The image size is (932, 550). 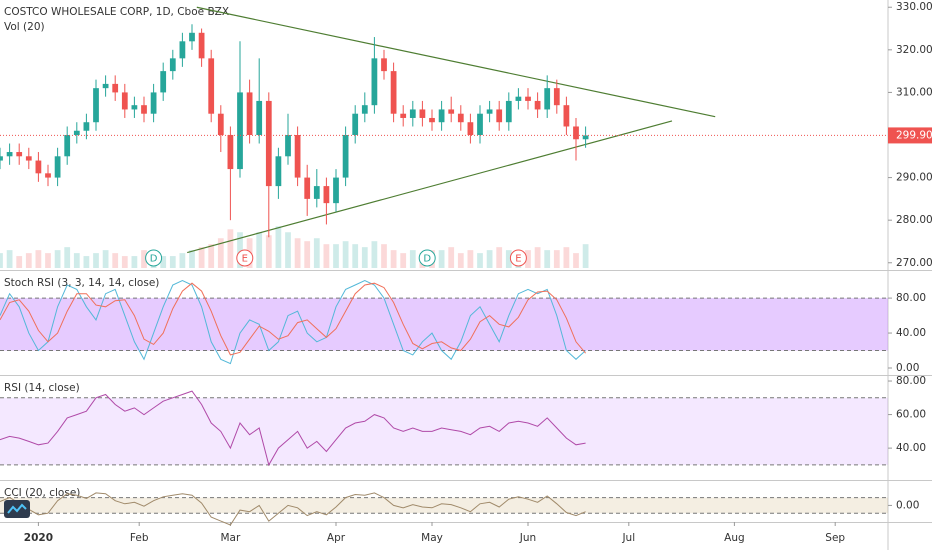 What do you see at coordinates (139, 538) in the screenshot?
I see `x-tick-label: Feb` at bounding box center [139, 538].